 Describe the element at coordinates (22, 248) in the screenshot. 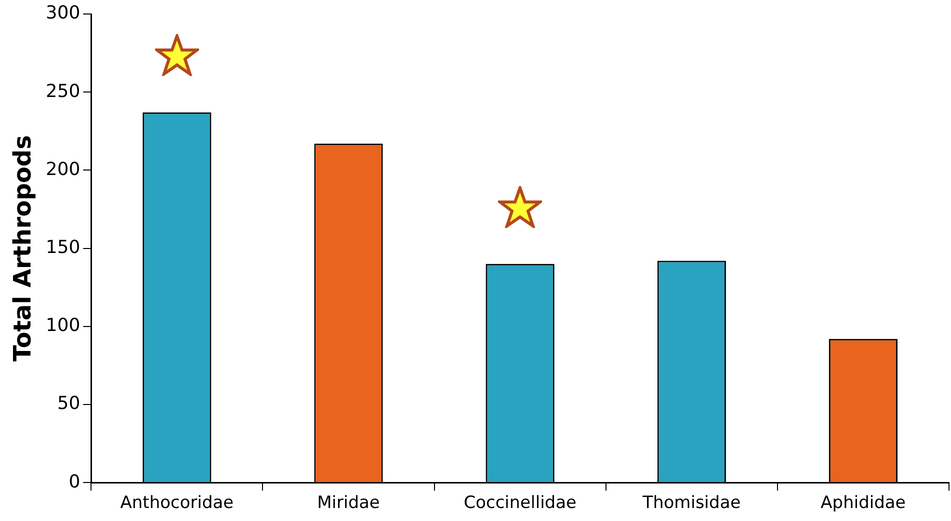

I see `y-axis-title: Total Arthropods` at that location.